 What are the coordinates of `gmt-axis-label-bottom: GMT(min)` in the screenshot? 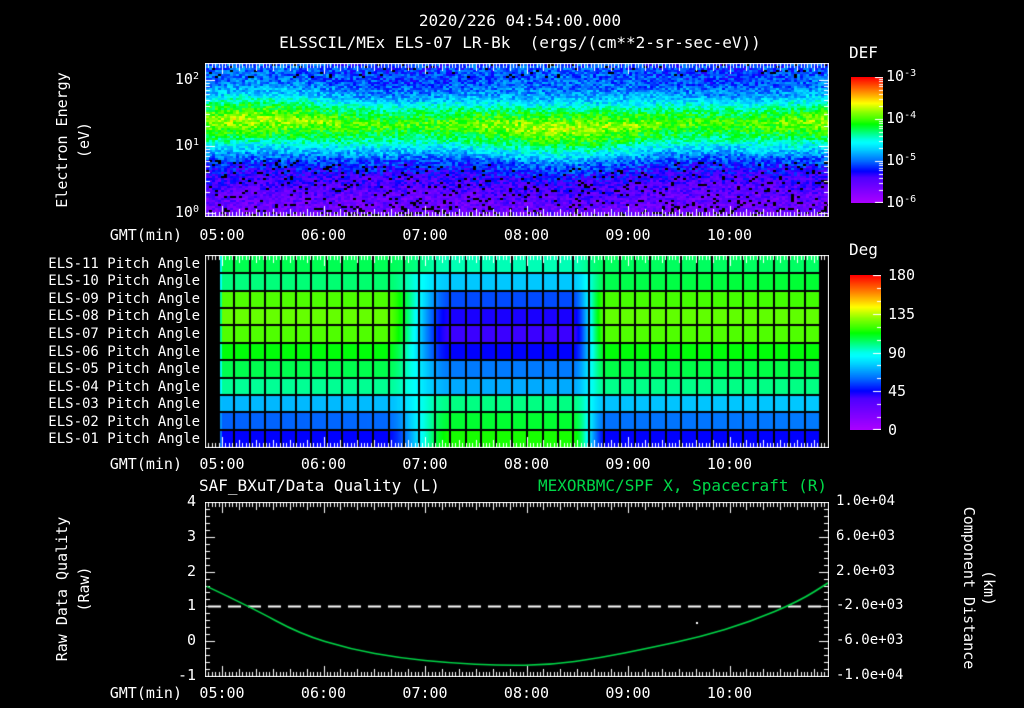 It's located at (145, 693).